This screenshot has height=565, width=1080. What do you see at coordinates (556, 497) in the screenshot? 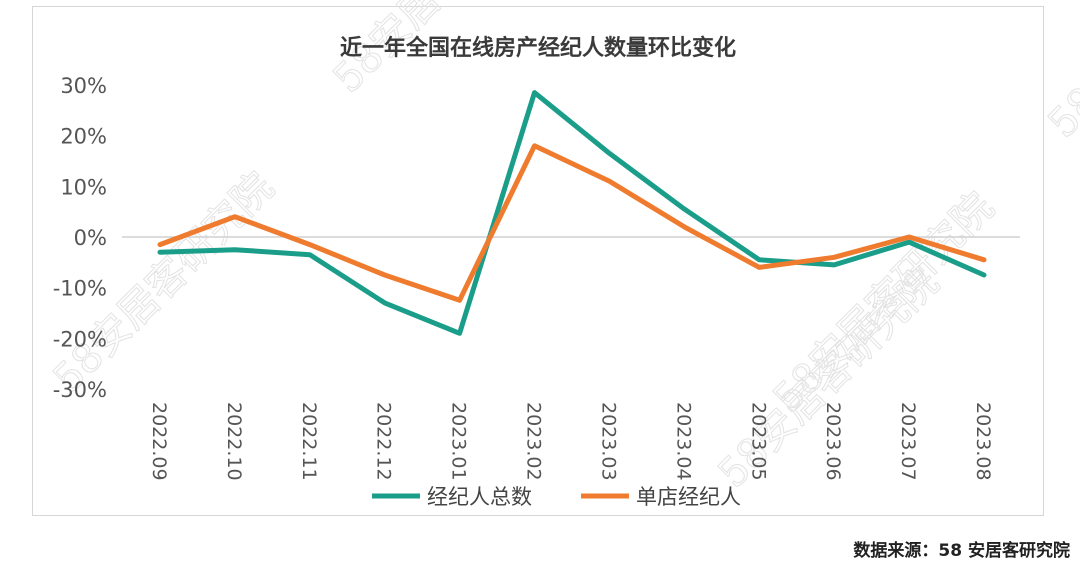
I see `legend: 经纪人总数 单店经纪人` at bounding box center [556, 497].